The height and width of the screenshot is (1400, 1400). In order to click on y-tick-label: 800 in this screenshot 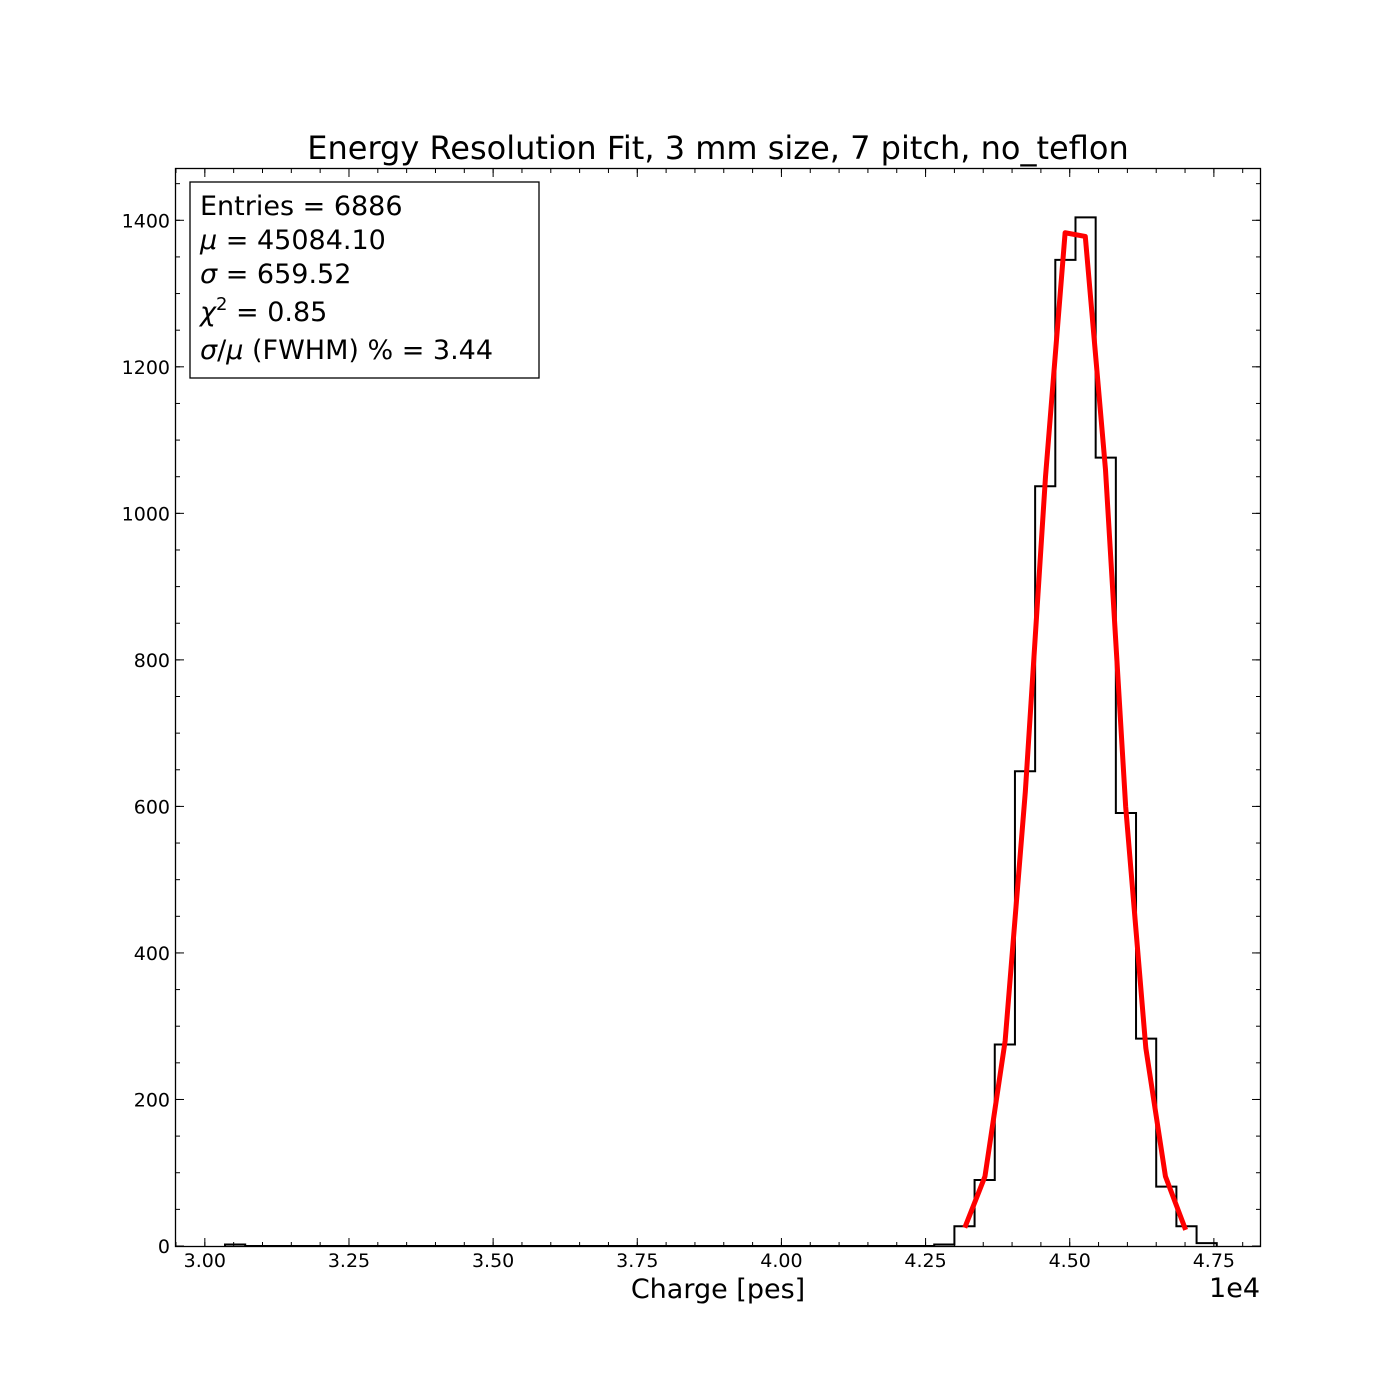, I will do `click(152, 661)`.